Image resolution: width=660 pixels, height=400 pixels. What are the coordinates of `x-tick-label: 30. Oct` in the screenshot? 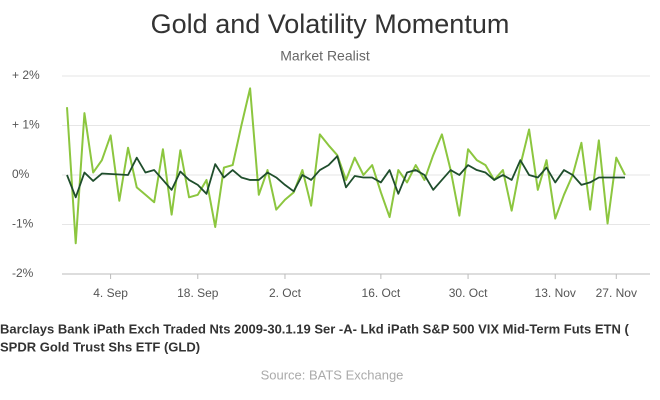 It's located at (468, 293).